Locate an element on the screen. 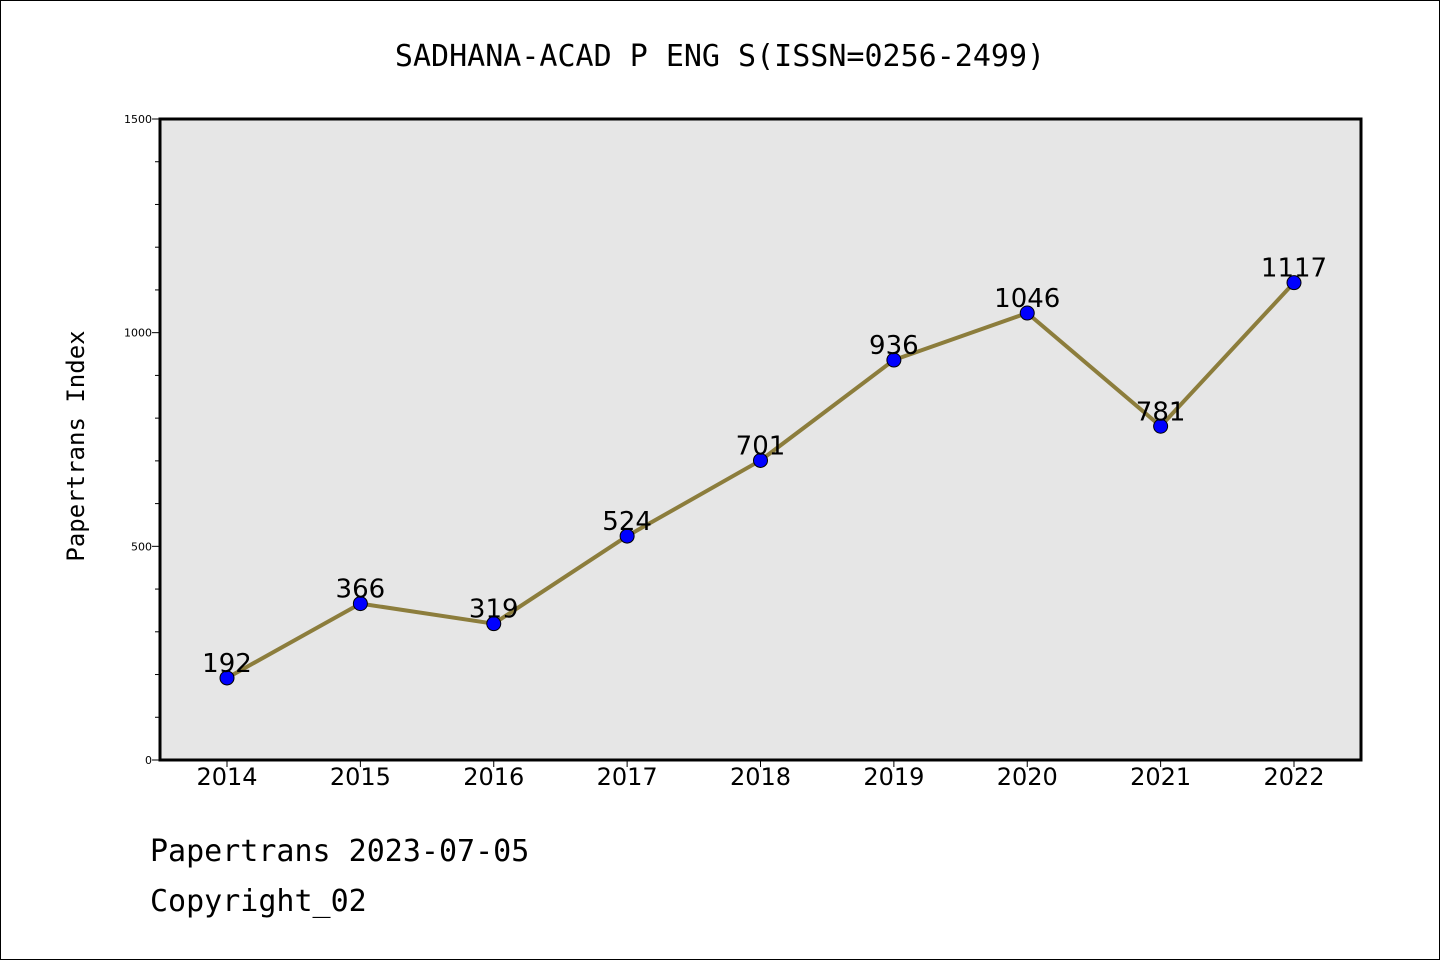 Image resolution: width=1440 pixels, height=960 pixels. data-label: 701 is located at coordinates (761, 446).